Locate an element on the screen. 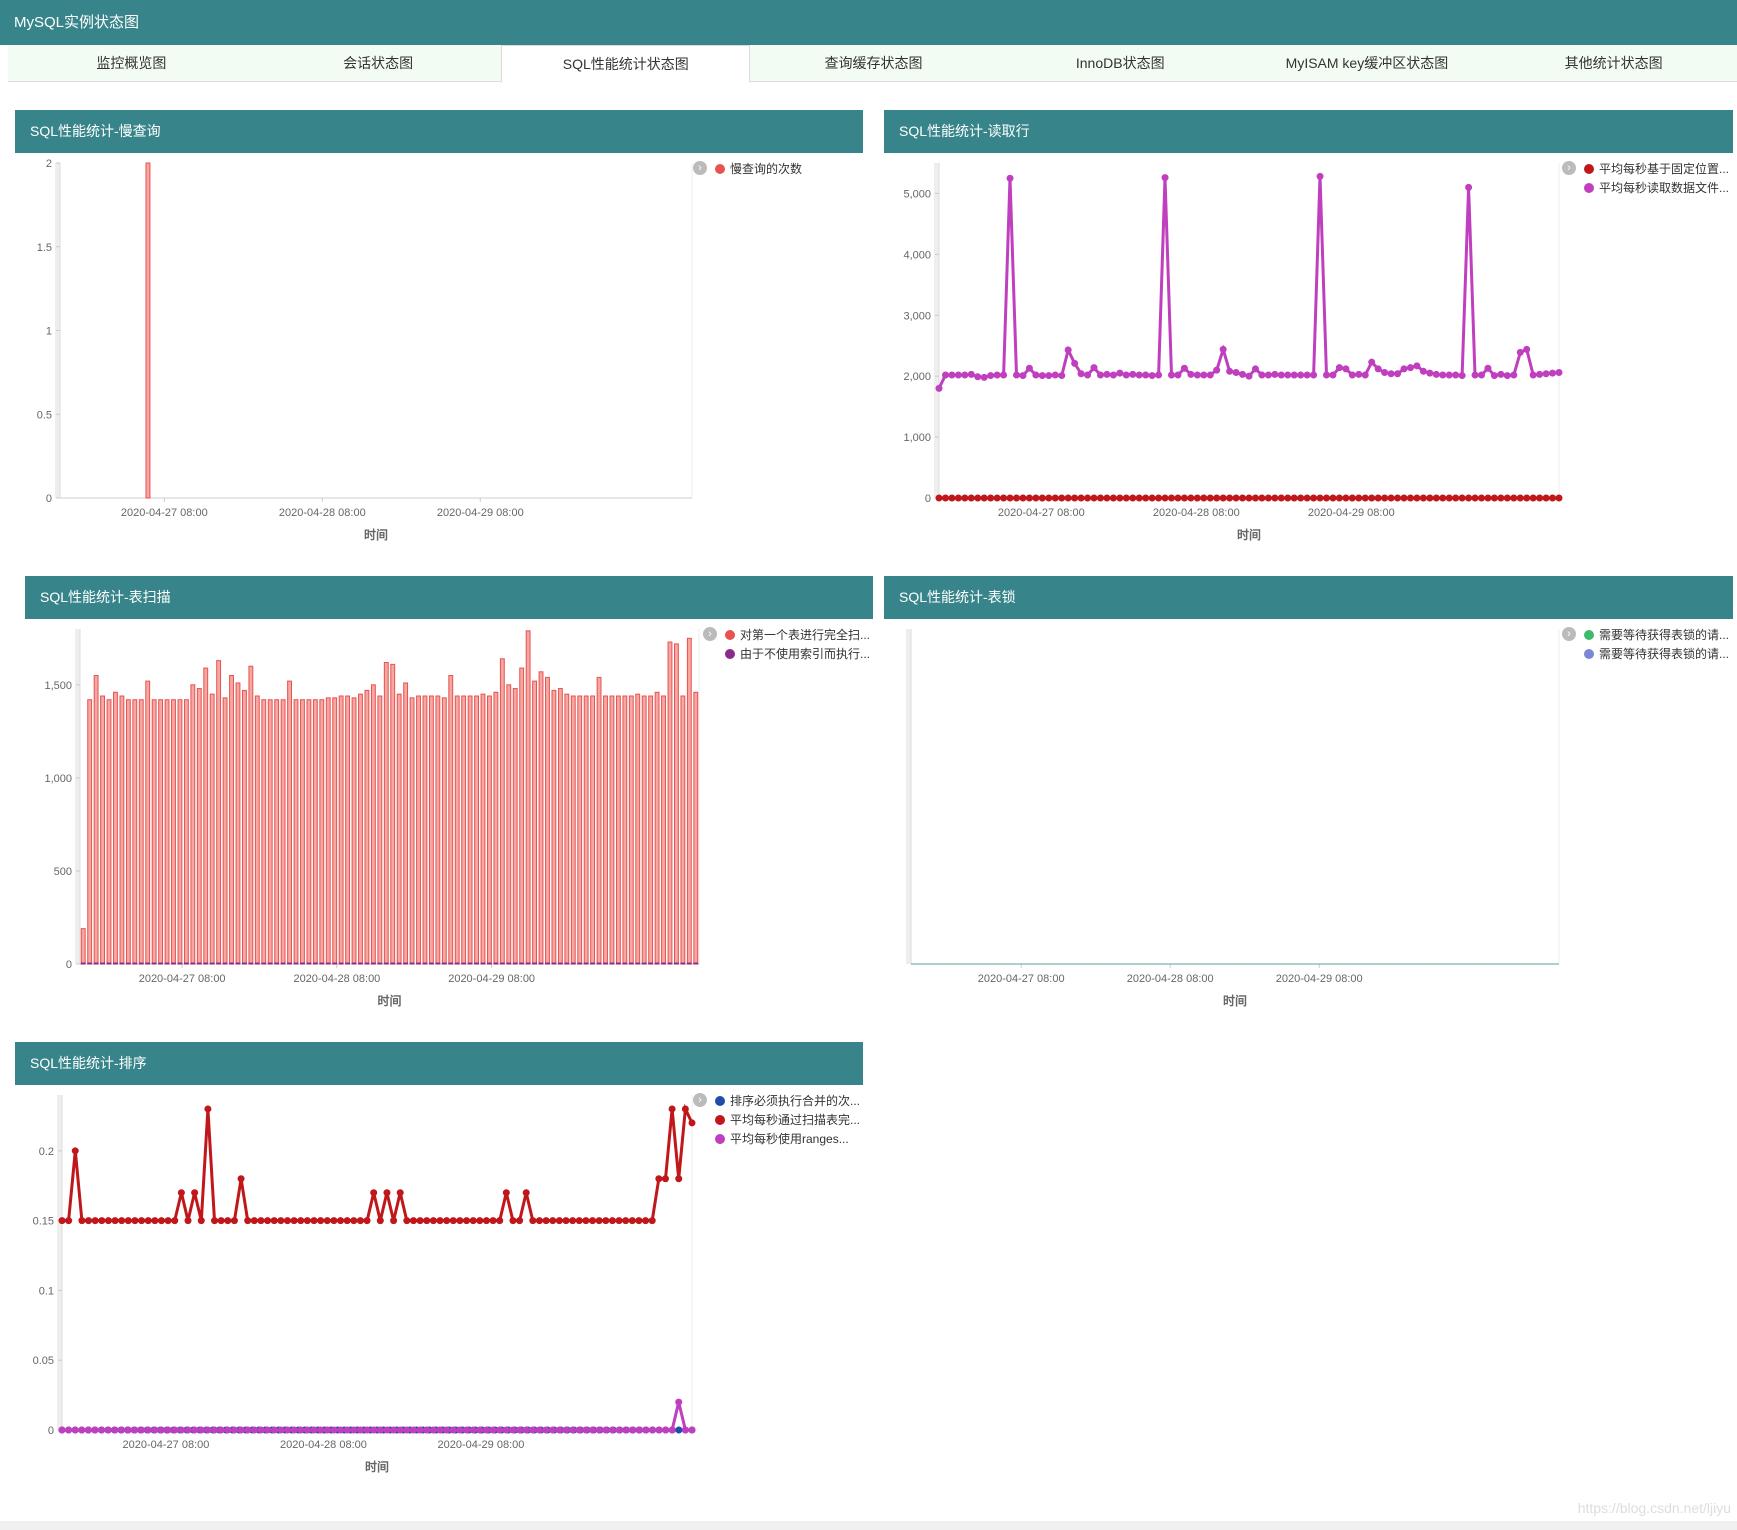 This screenshot has height=1530, width=1737. x-tick-label: 2020-04-29 08:00 is located at coordinates (491, 979).